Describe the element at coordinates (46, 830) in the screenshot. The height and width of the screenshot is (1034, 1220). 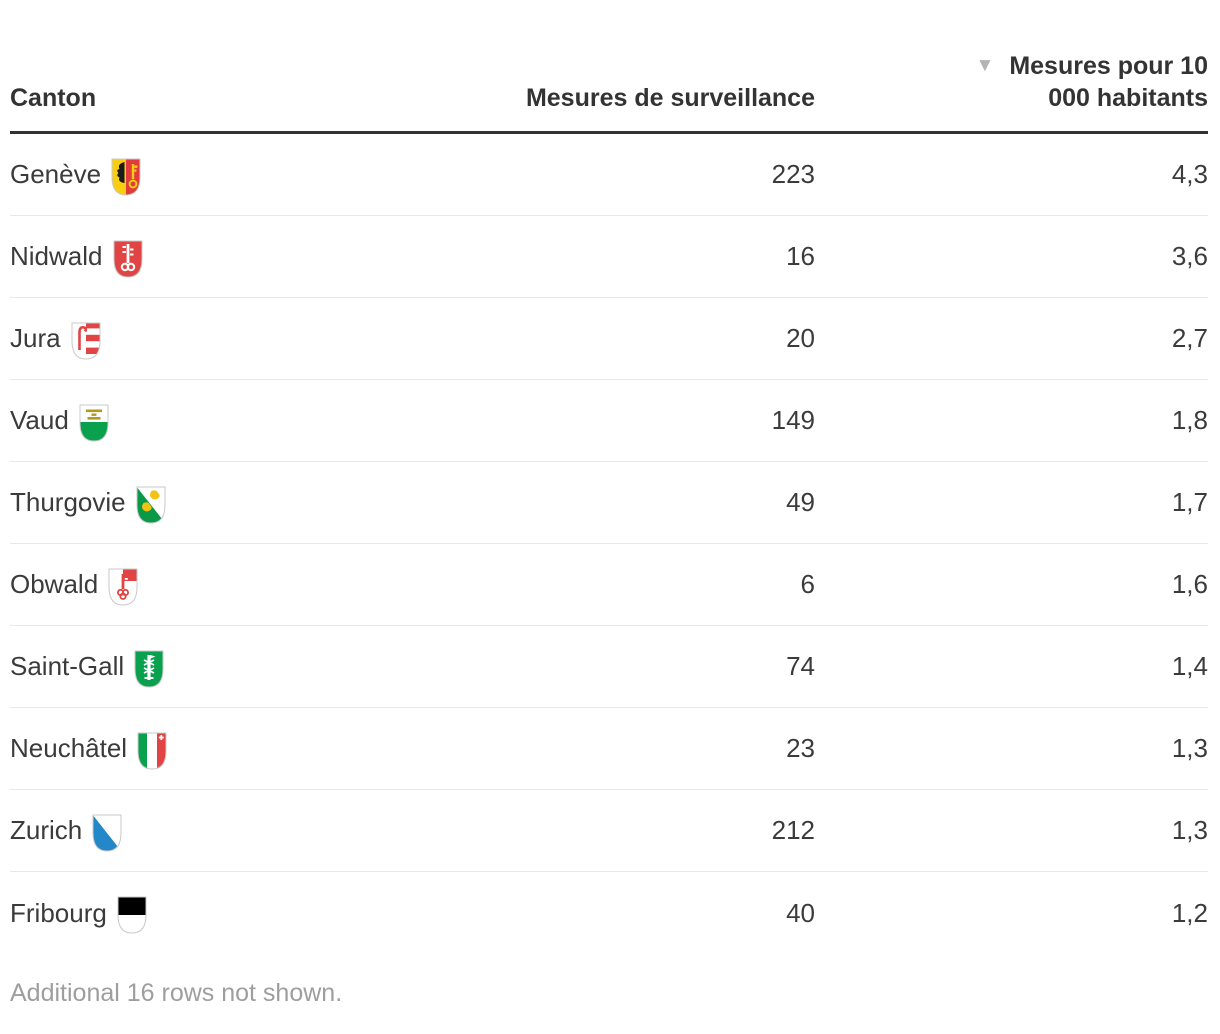
I see `canton-name: Zurich` at that location.